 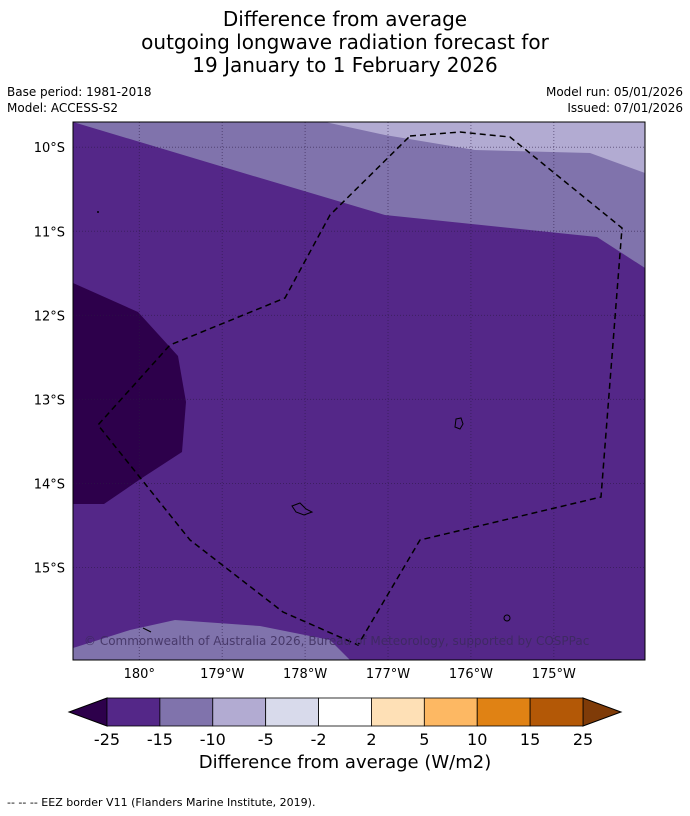 What do you see at coordinates (79, 92) in the screenshot?
I see `base-period-text: Base period: 1981-2018` at bounding box center [79, 92].